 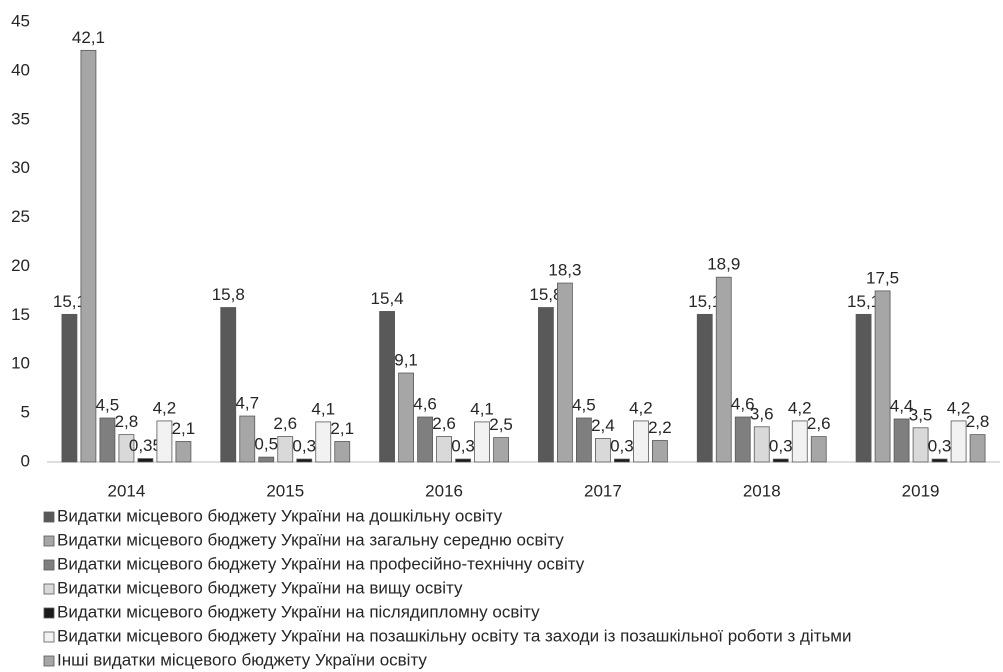 I want to click on x-tick-label: 2018, so click(x=762, y=490).